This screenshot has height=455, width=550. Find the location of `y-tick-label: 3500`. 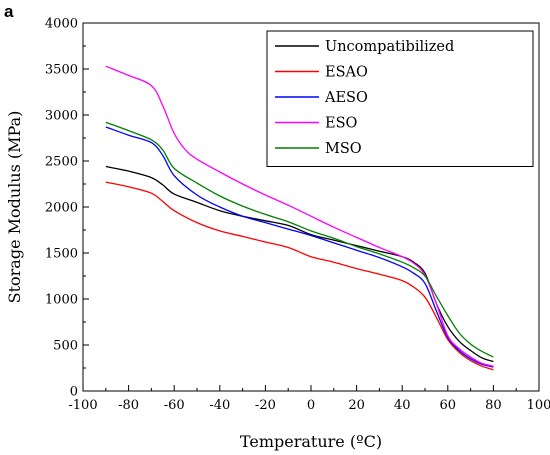

y-tick-label: 3500 is located at coordinates (61, 70).